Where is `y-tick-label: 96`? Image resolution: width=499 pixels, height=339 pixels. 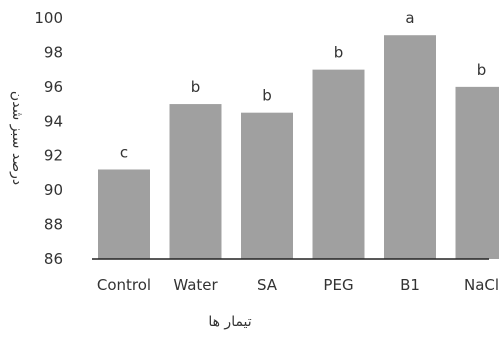
y-tick-label: 96 is located at coordinates (53, 87).